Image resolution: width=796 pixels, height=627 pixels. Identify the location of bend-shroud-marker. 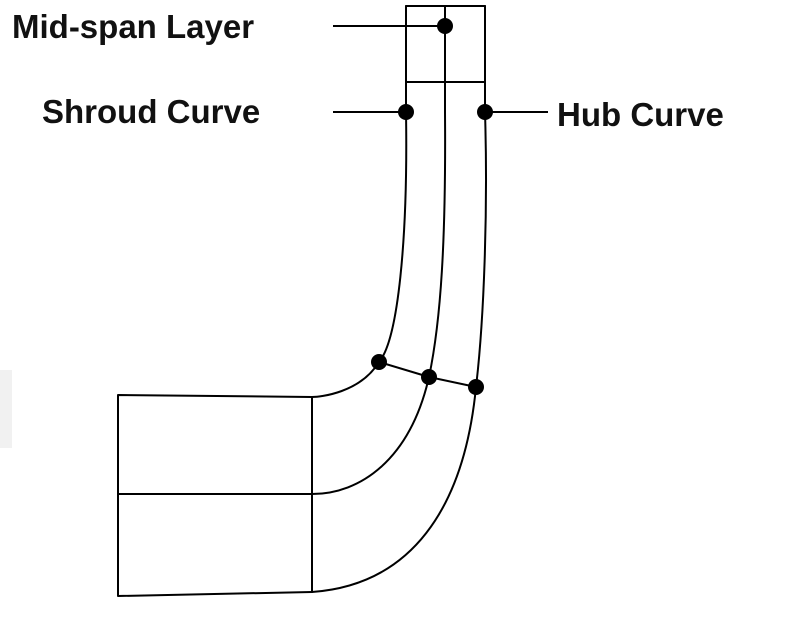
(379, 362).